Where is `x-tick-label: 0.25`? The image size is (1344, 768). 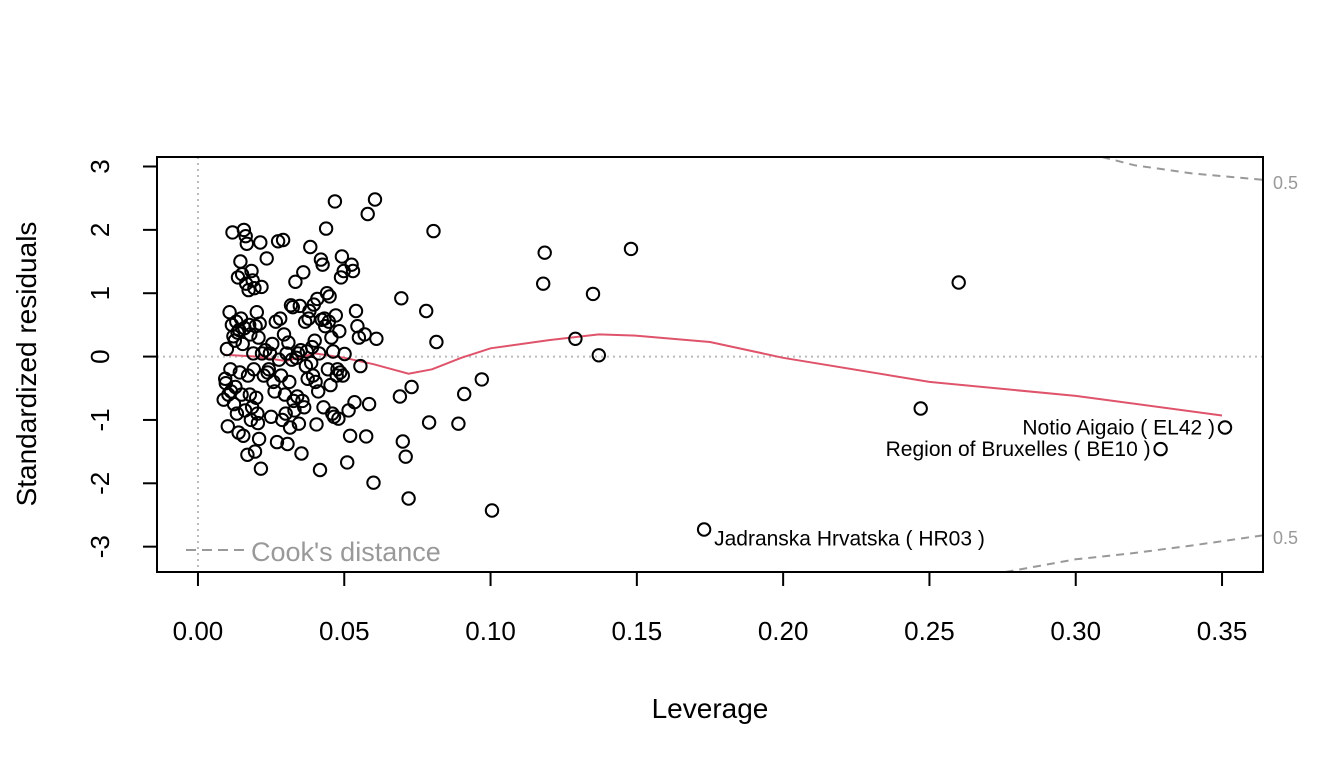 x-tick-label: 0.25 is located at coordinates (929, 631).